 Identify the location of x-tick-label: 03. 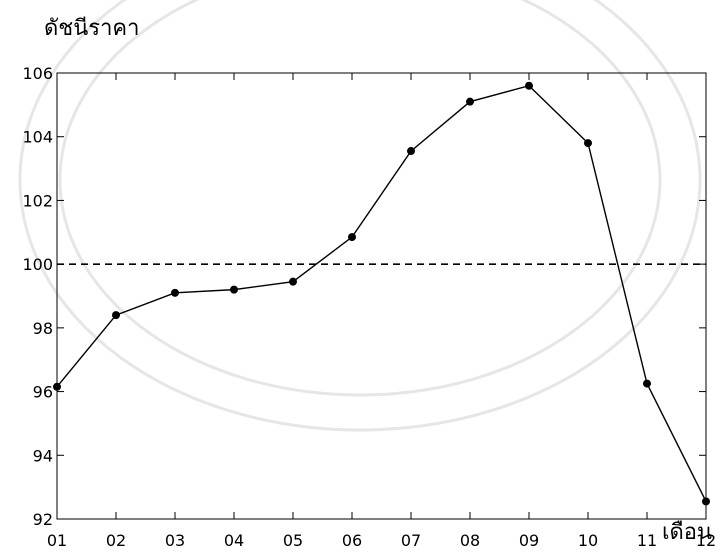
(175, 540).